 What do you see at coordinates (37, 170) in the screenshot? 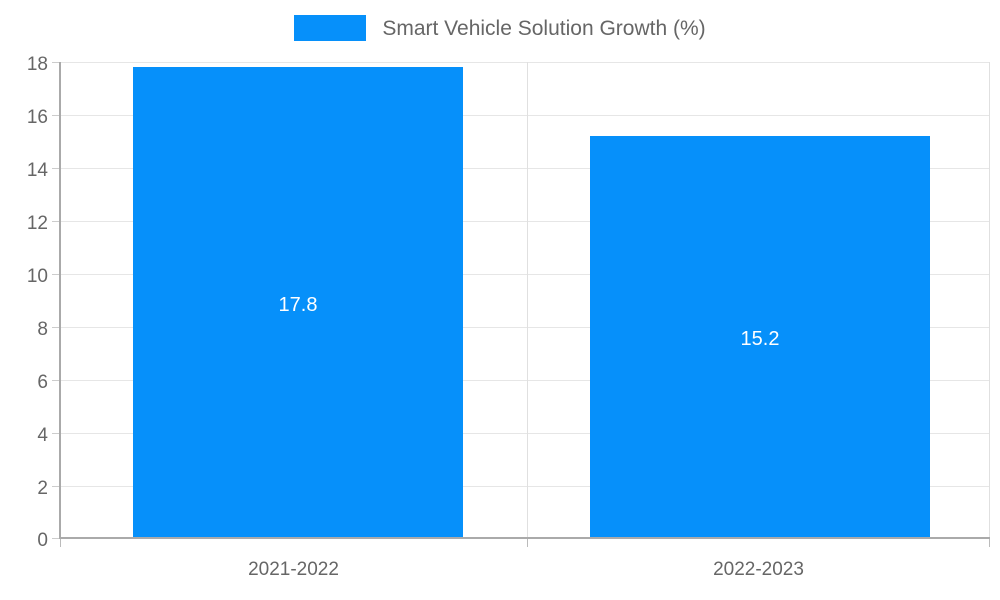
I see `y-tick-label-14: 14` at bounding box center [37, 170].